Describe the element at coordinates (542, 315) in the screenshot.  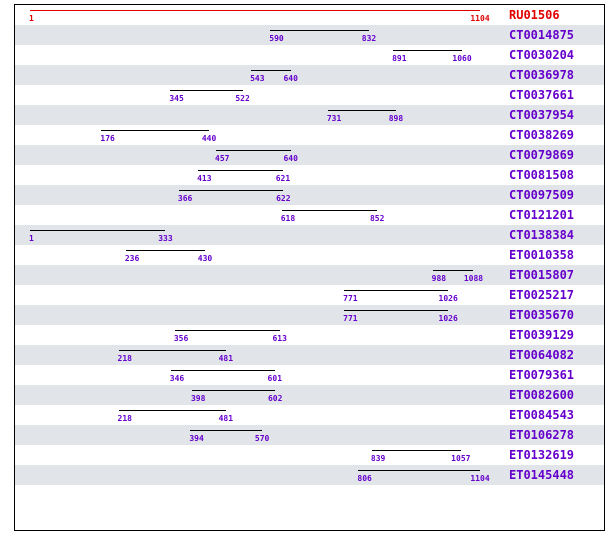
I see `hit-id-link: ET0035670` at that location.